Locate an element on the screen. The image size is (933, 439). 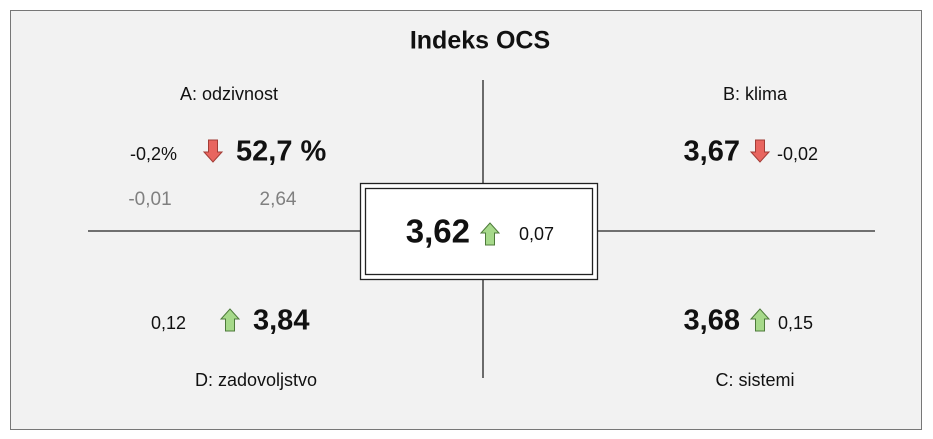
center-box is located at coordinates (479, 231).